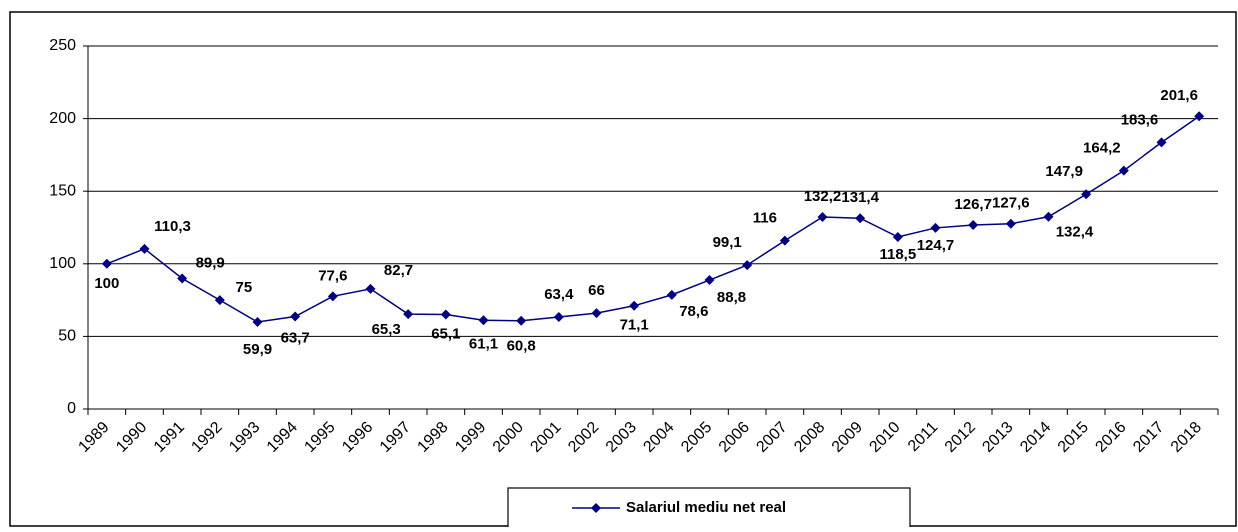 The image size is (1238, 532). What do you see at coordinates (67, 336) in the screenshot?
I see `y-tick-label: 50` at bounding box center [67, 336].